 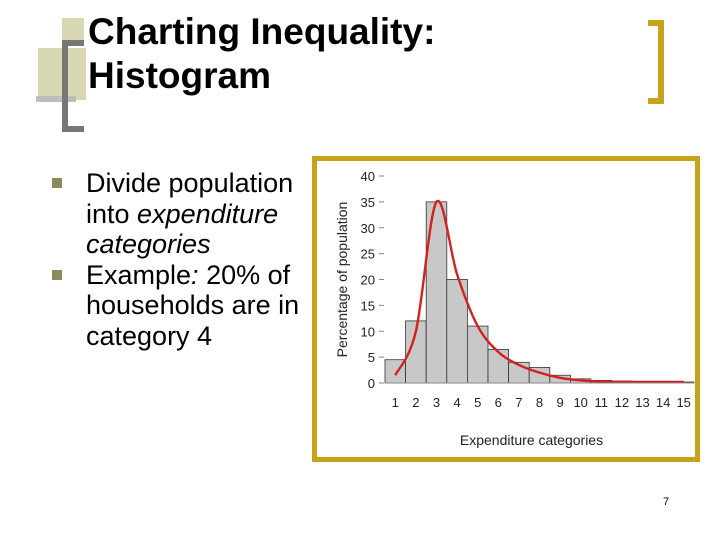 What do you see at coordinates (342, 280) in the screenshot?
I see `y-axis-label: Percentage of population` at bounding box center [342, 280].